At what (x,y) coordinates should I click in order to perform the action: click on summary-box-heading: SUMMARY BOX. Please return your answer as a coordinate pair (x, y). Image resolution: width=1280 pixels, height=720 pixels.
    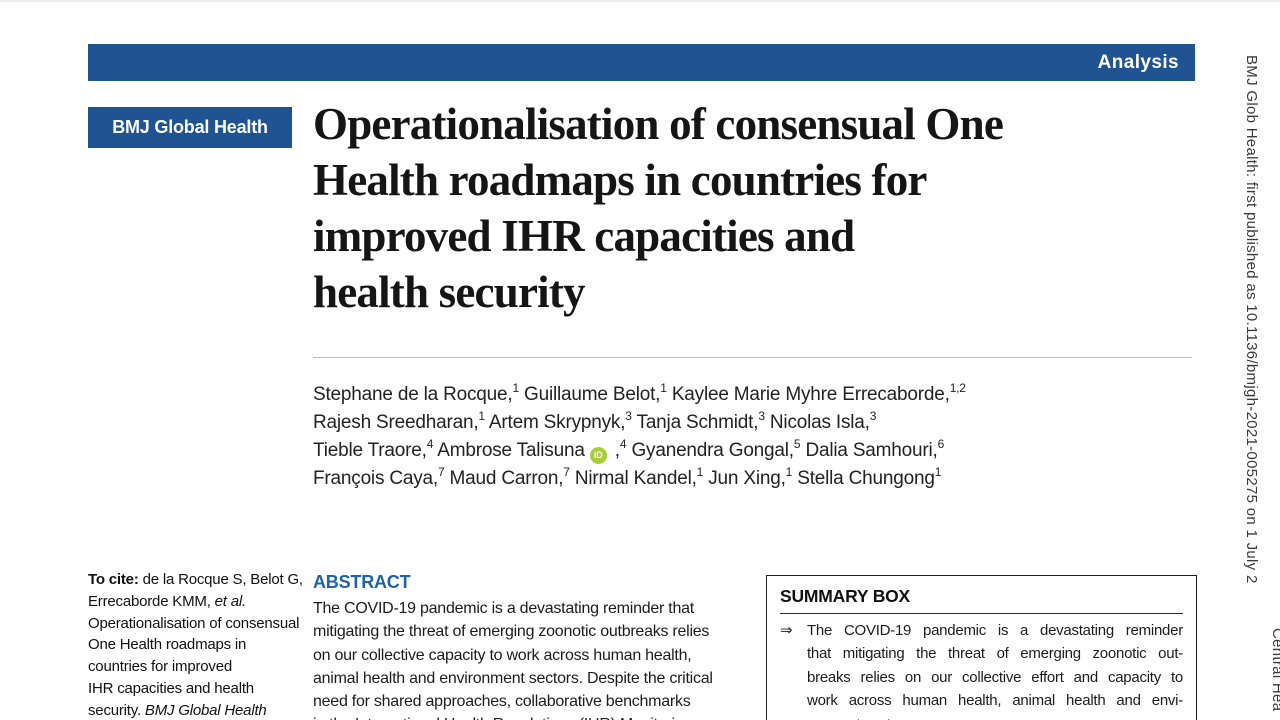
    Looking at the image, I should click on (845, 596).